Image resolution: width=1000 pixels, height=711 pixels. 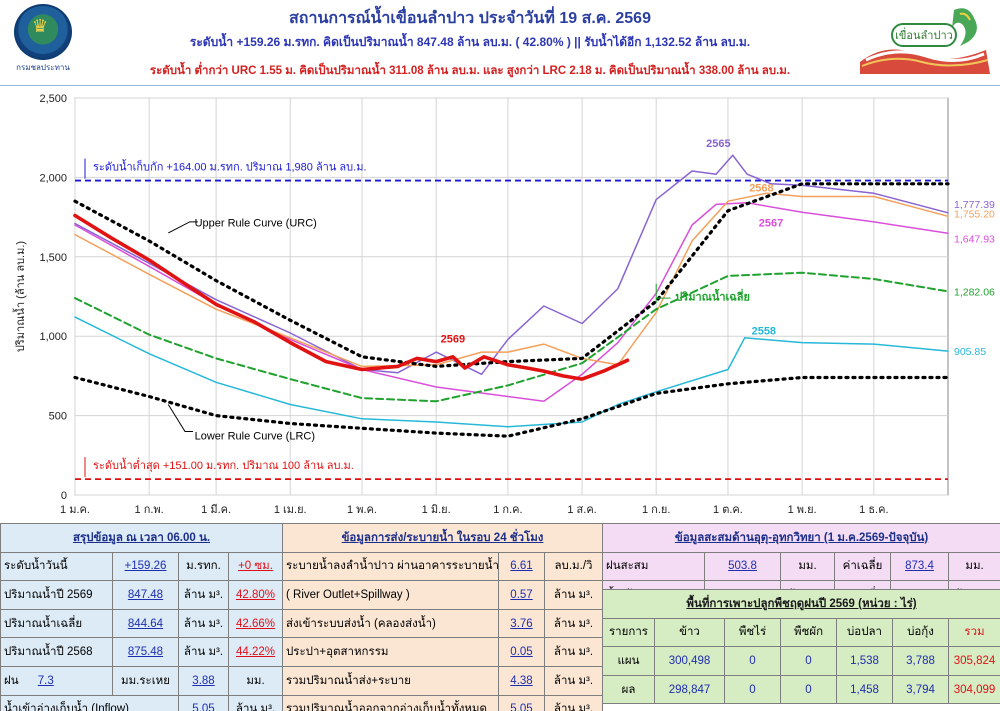 What do you see at coordinates (919, 566) in the screenshot?
I see `hydro-cell: 873.4` at bounding box center [919, 566].